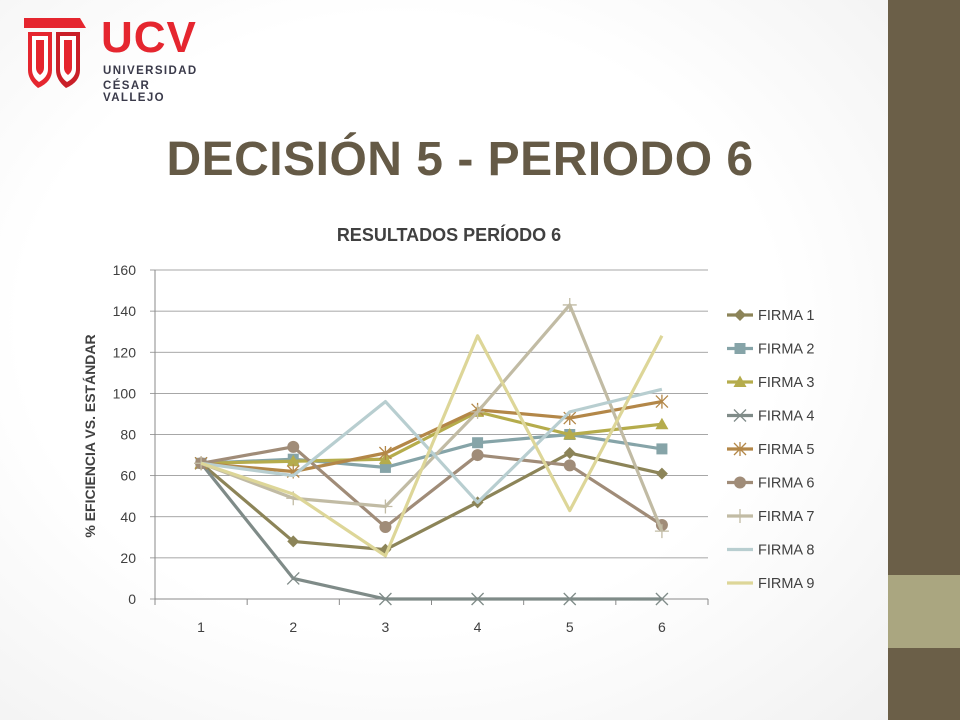  Describe the element at coordinates (786, 517) in the screenshot. I see `legend-label: FIRMA 7` at that location.